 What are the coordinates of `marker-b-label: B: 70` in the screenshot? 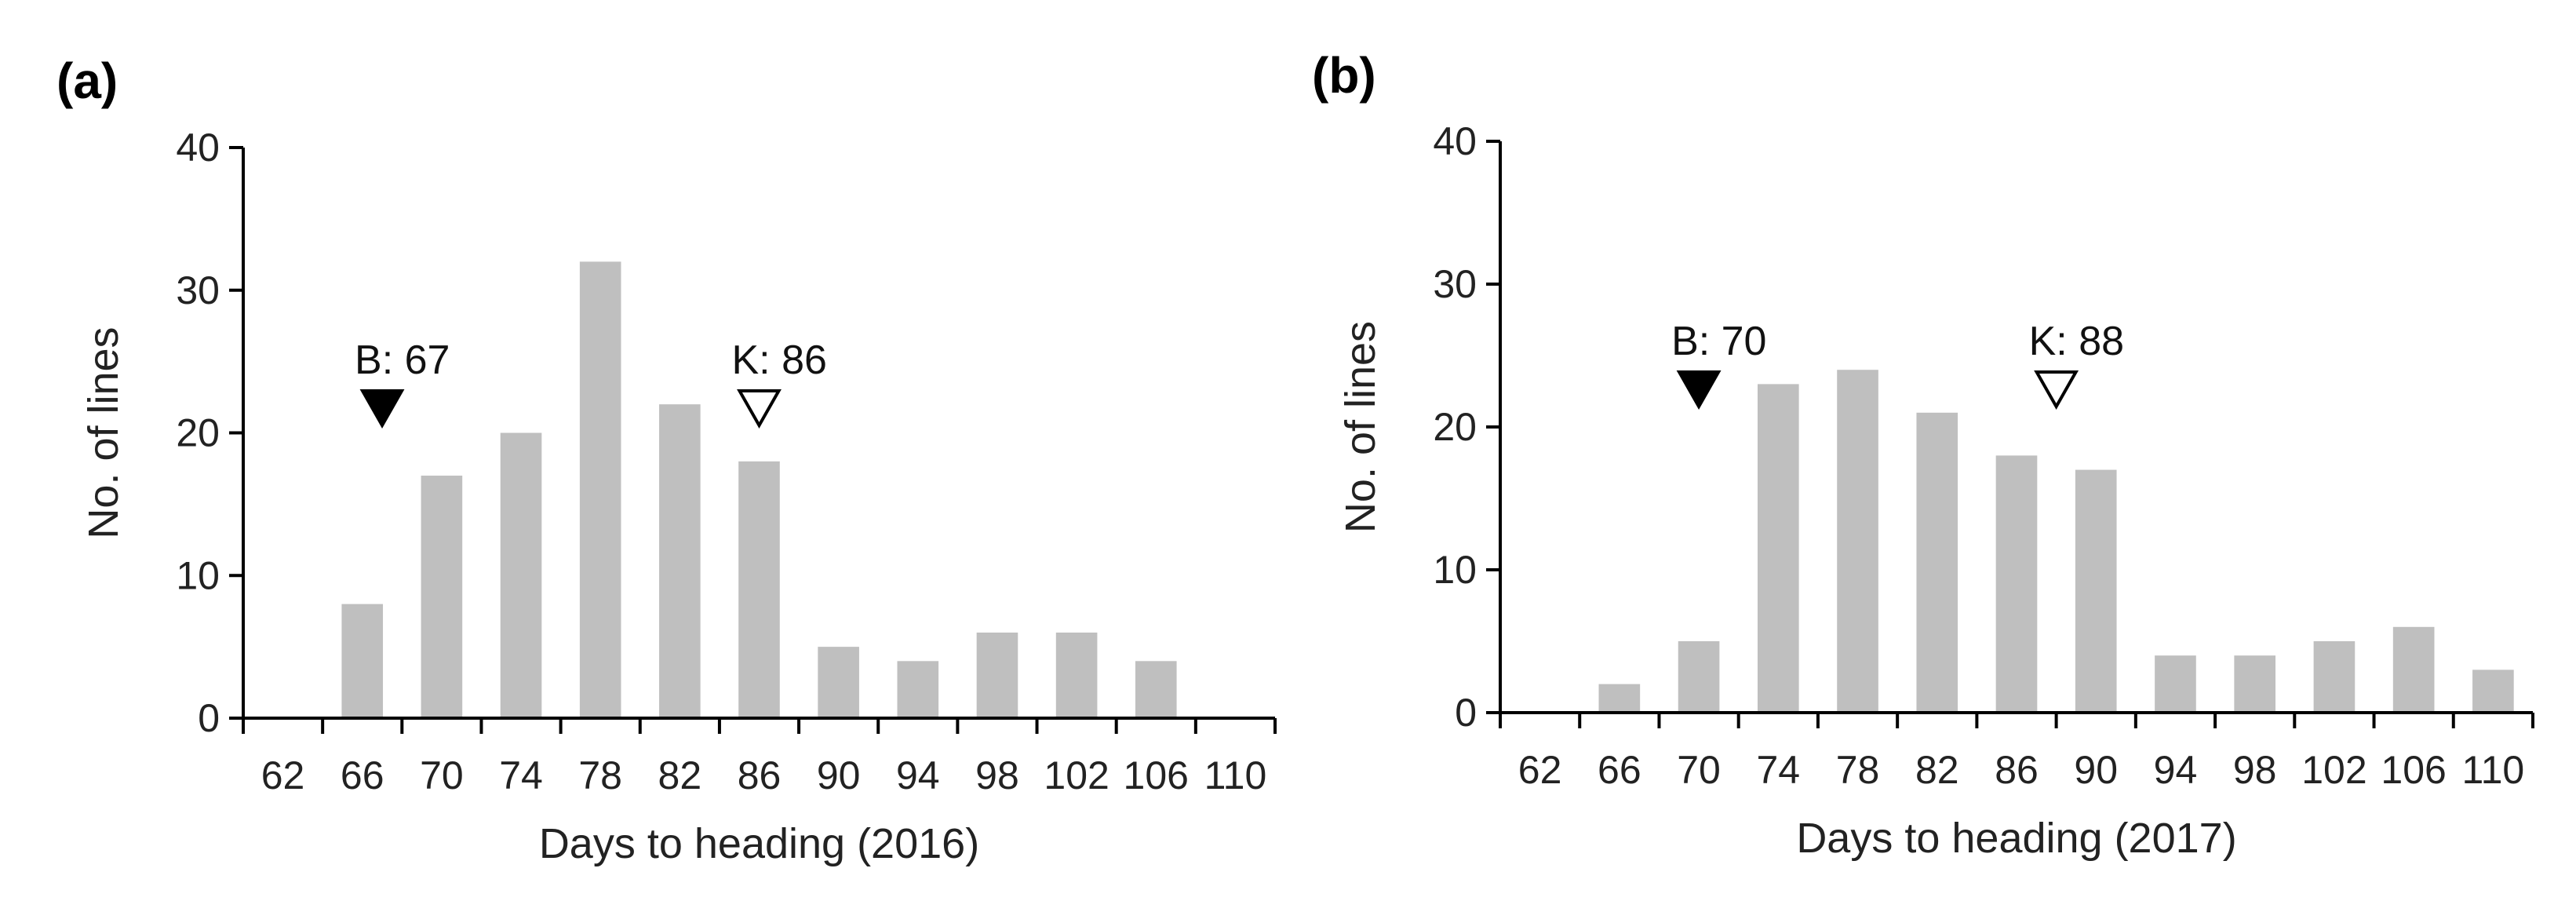 It's located at (1718, 341).